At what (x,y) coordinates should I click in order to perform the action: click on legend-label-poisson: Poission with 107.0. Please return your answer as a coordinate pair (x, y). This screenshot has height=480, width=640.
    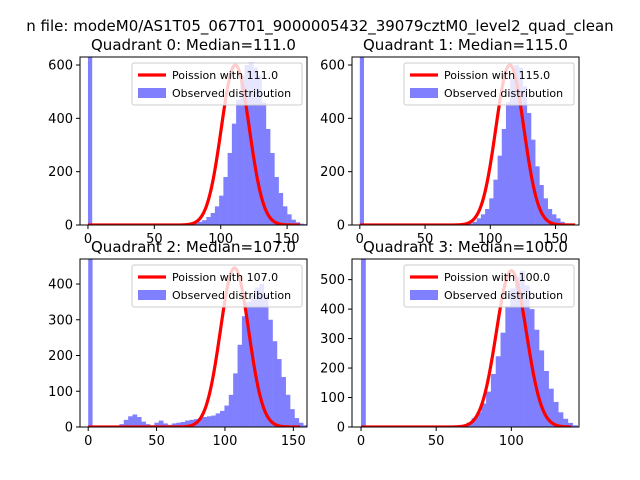
    Looking at the image, I should click on (225, 277).